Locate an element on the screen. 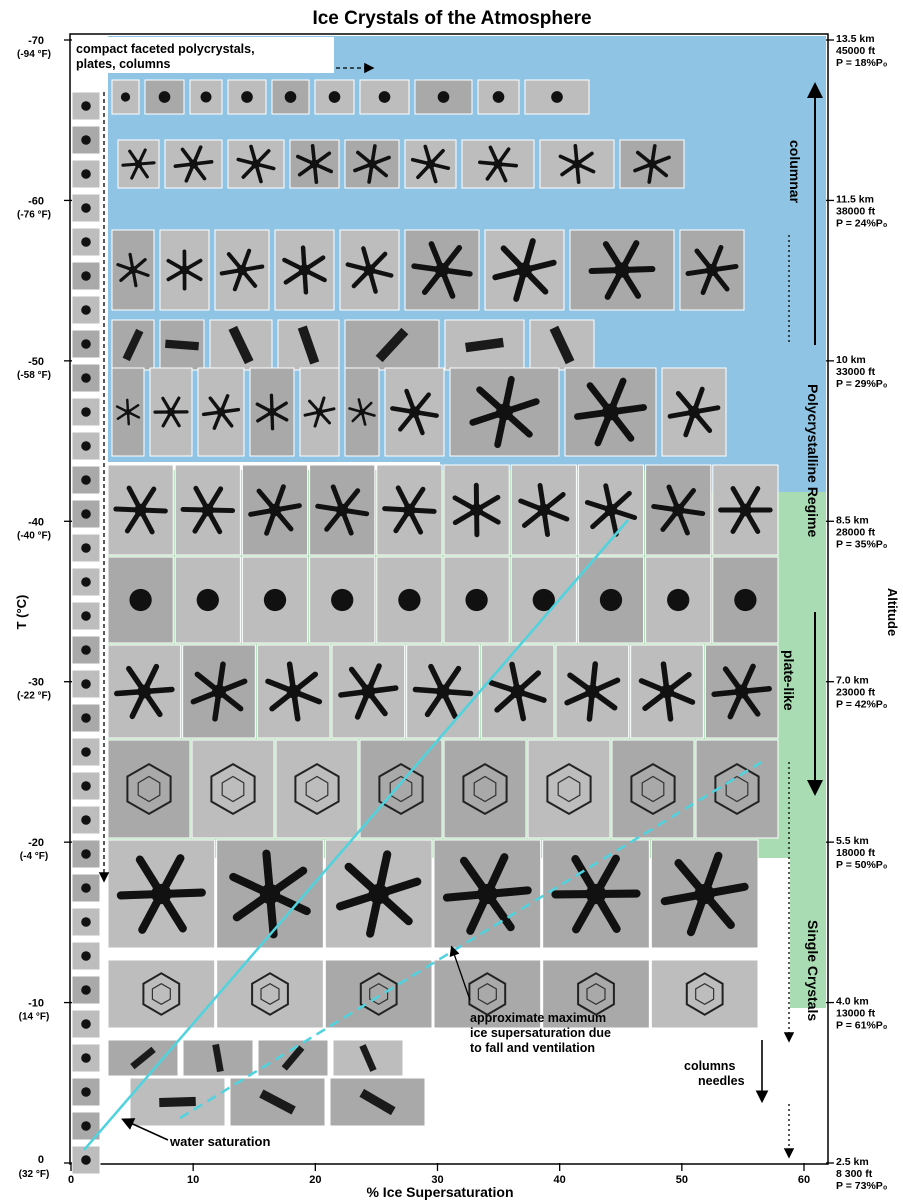  figure-title: Ice Crystals of the Atmosphere is located at coordinates (451, 18).